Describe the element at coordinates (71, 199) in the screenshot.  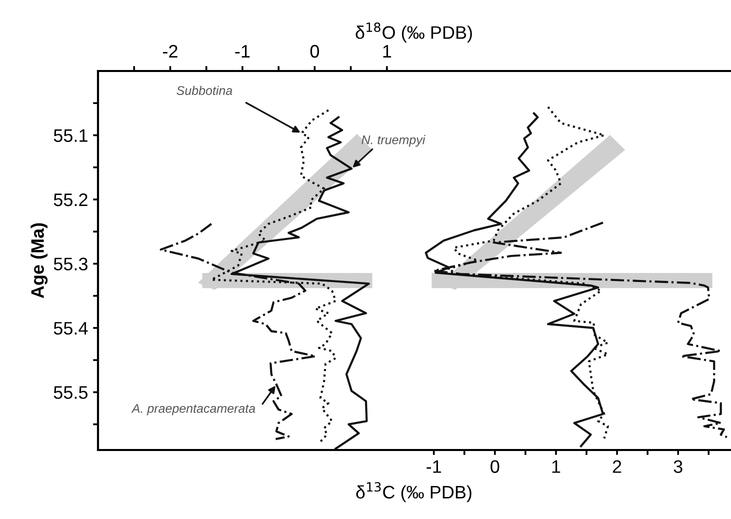
I see `y-tick-label: 55.2` at that location.